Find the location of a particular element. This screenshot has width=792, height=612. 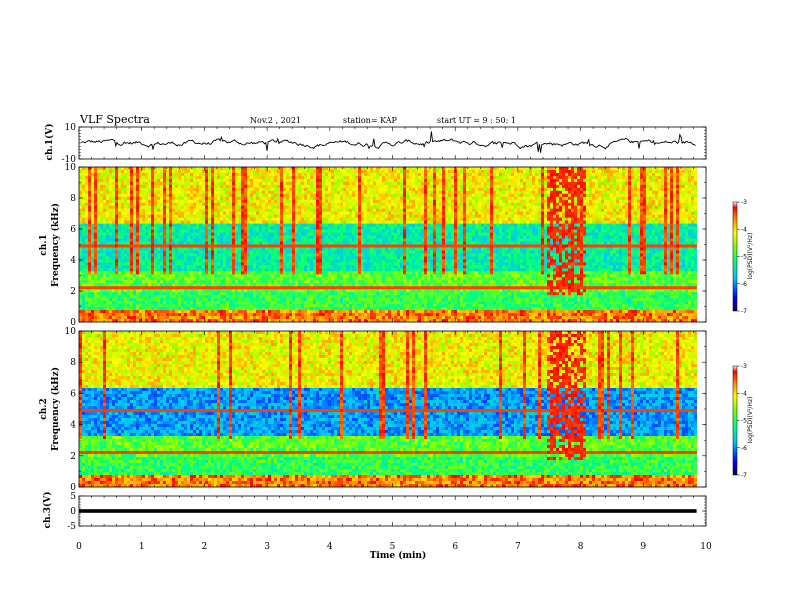

x-tick-labels: 0 1 2 3 4 5 6 7 8 9 10 is located at coordinates (394, 547).